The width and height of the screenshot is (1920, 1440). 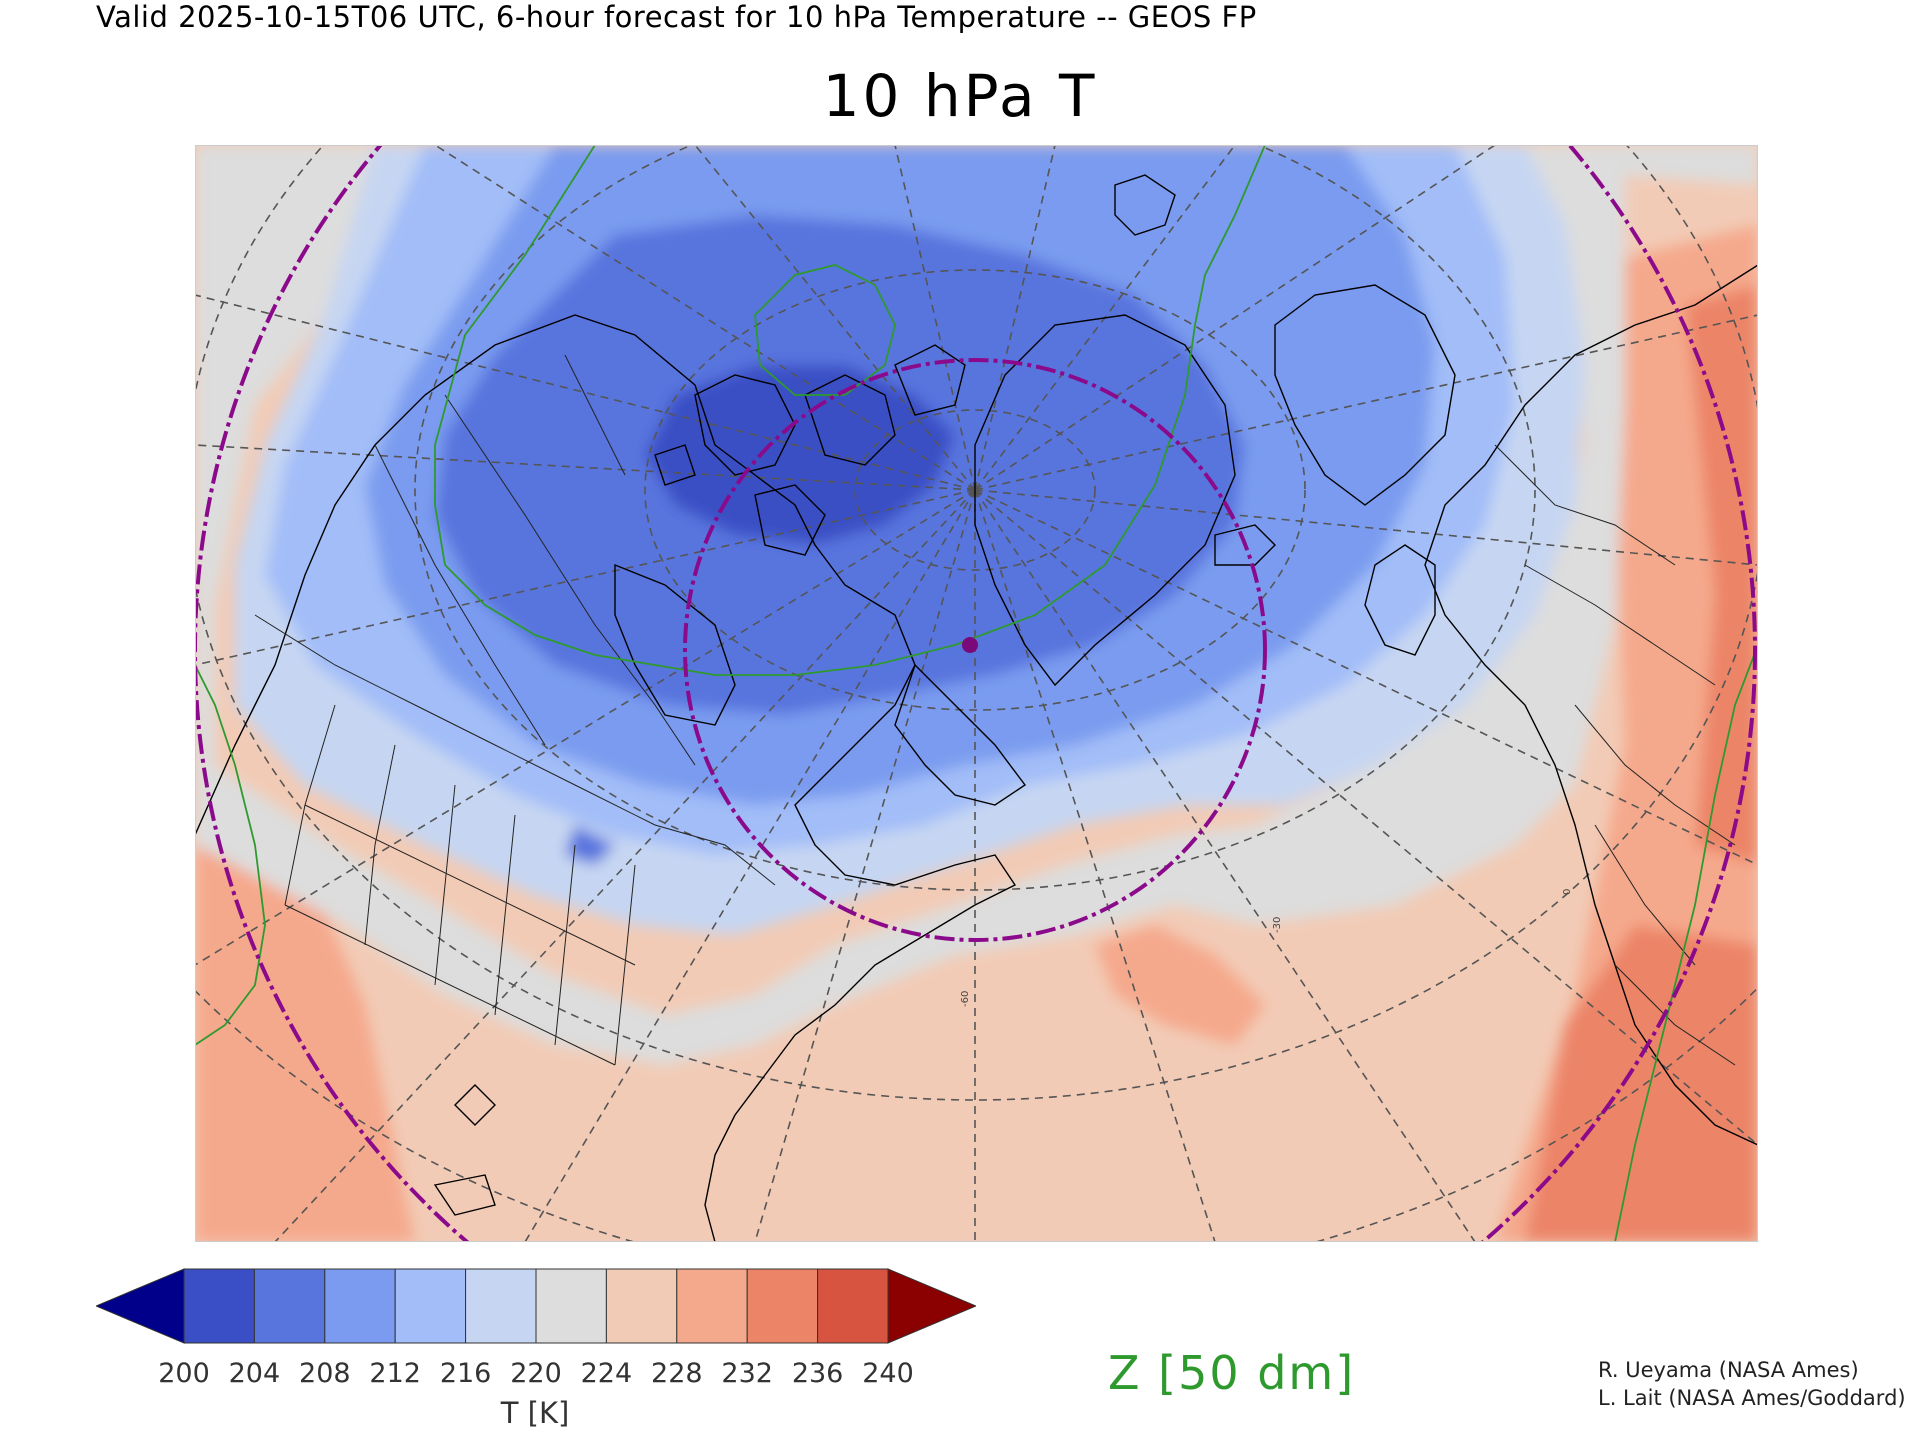 I want to click on colorbar-tick-label: 200, so click(x=184, y=1373).